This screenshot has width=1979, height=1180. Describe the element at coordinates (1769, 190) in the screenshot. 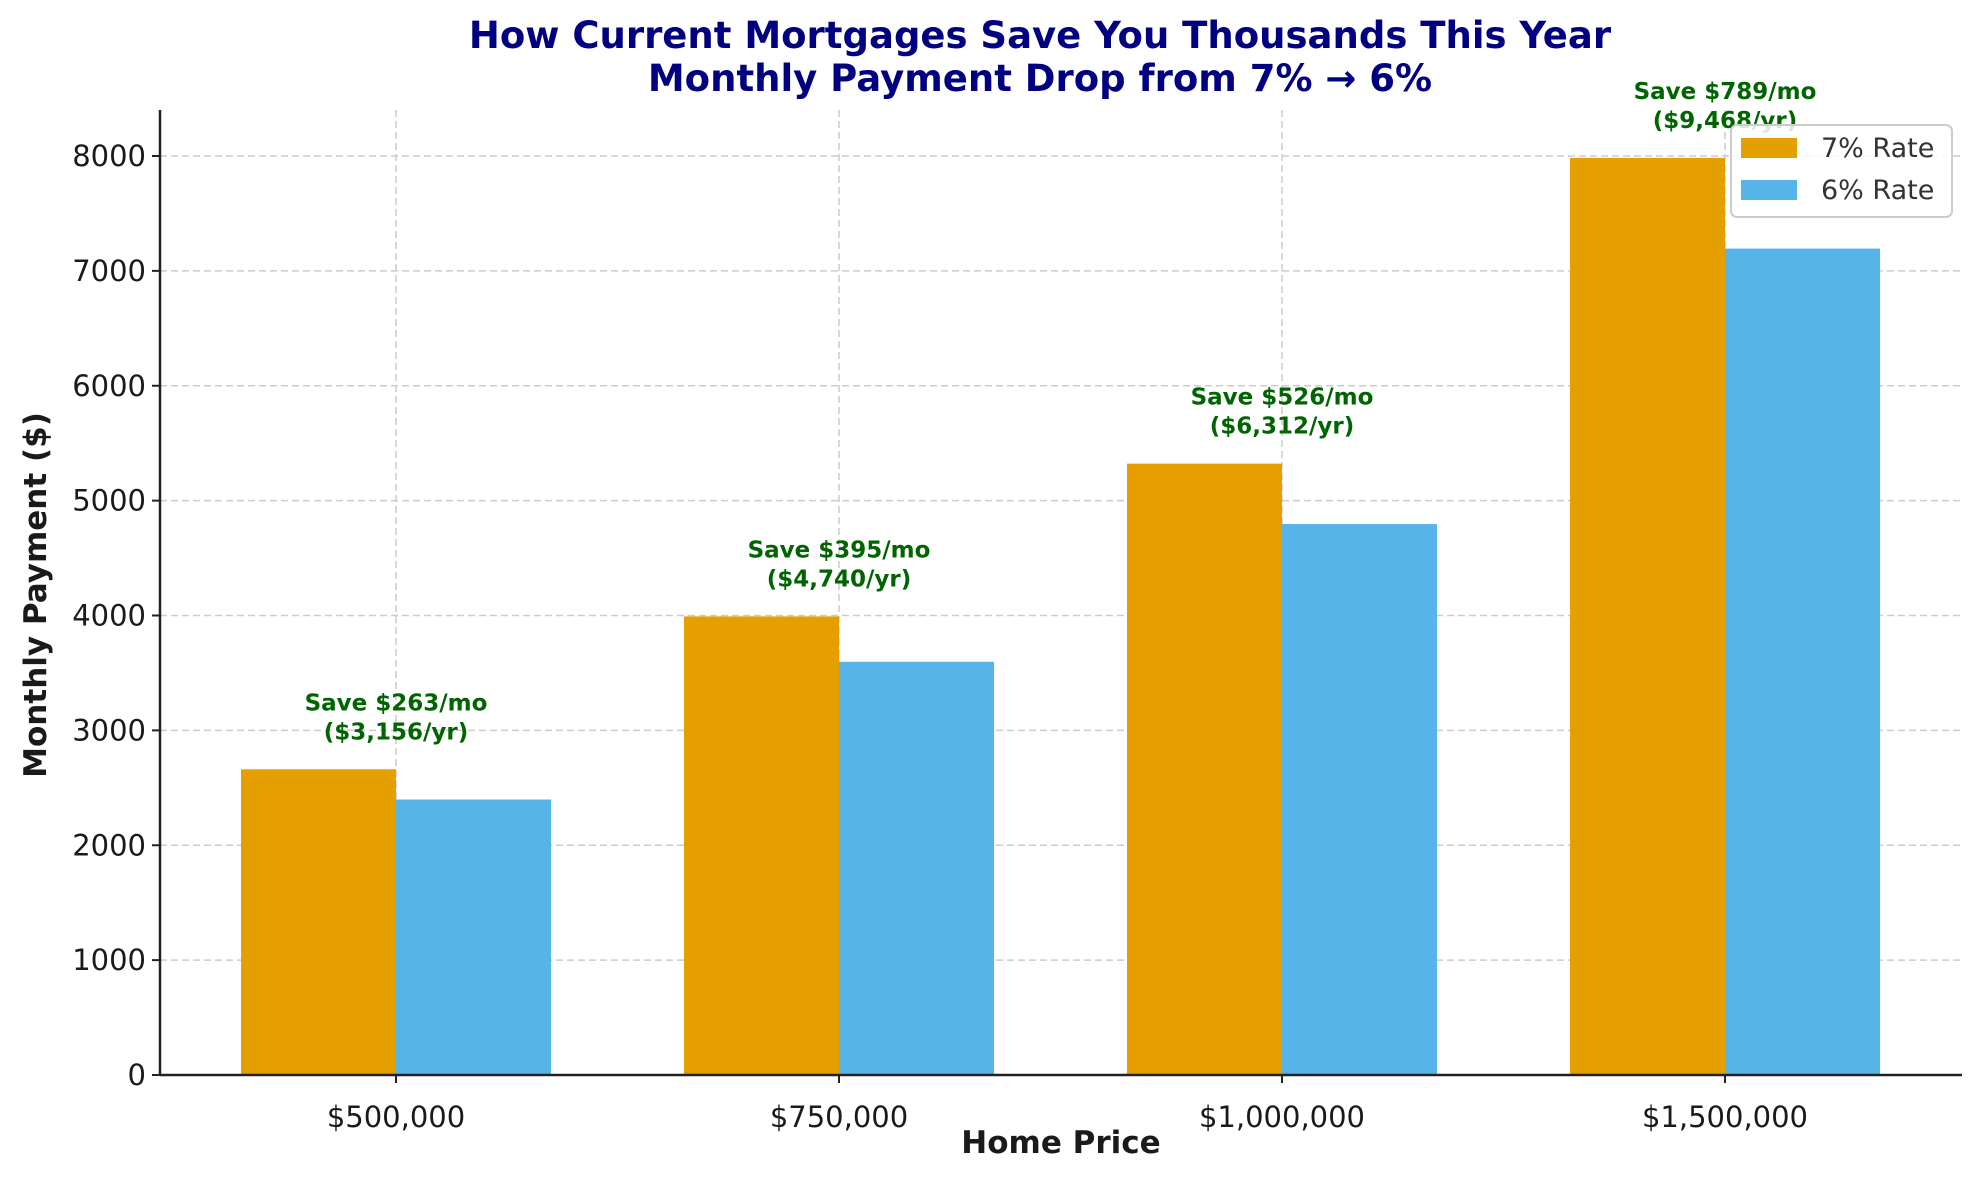

I see `legend-swatch-6pct` at that location.